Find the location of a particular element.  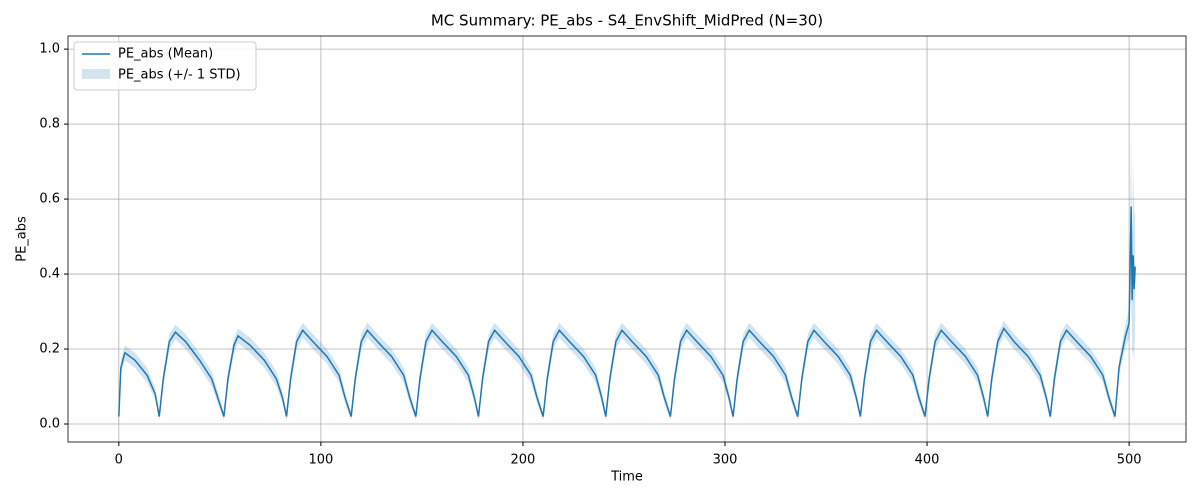

y-tick-label: 0.6 is located at coordinates (49, 199).